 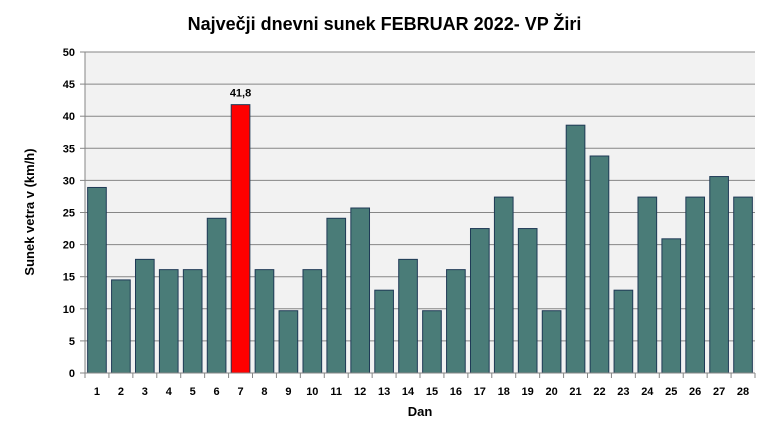 I want to click on x-tick-label: 21, so click(x=575, y=392).